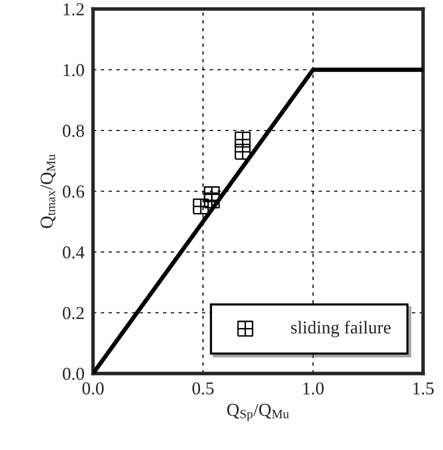 The image size is (443, 450). What do you see at coordinates (74, 70) in the screenshot?
I see `y-tick-label: 1.0` at bounding box center [74, 70].